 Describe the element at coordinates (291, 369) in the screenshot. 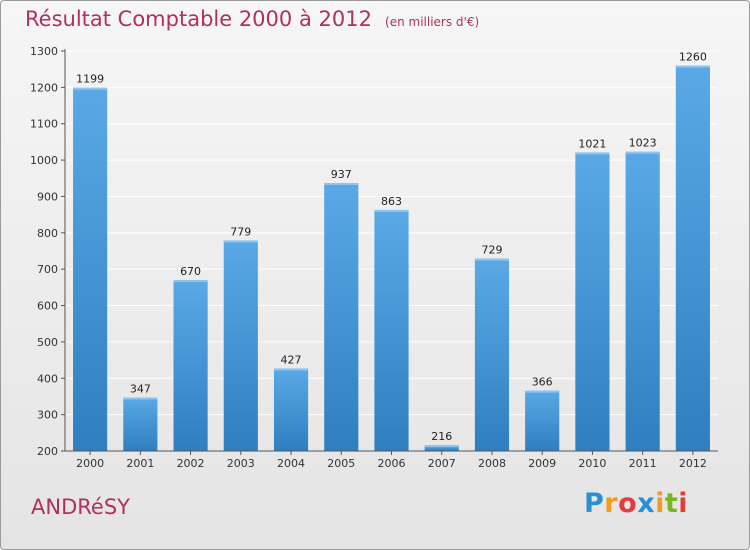

I see `bar-highlight-2004` at that location.